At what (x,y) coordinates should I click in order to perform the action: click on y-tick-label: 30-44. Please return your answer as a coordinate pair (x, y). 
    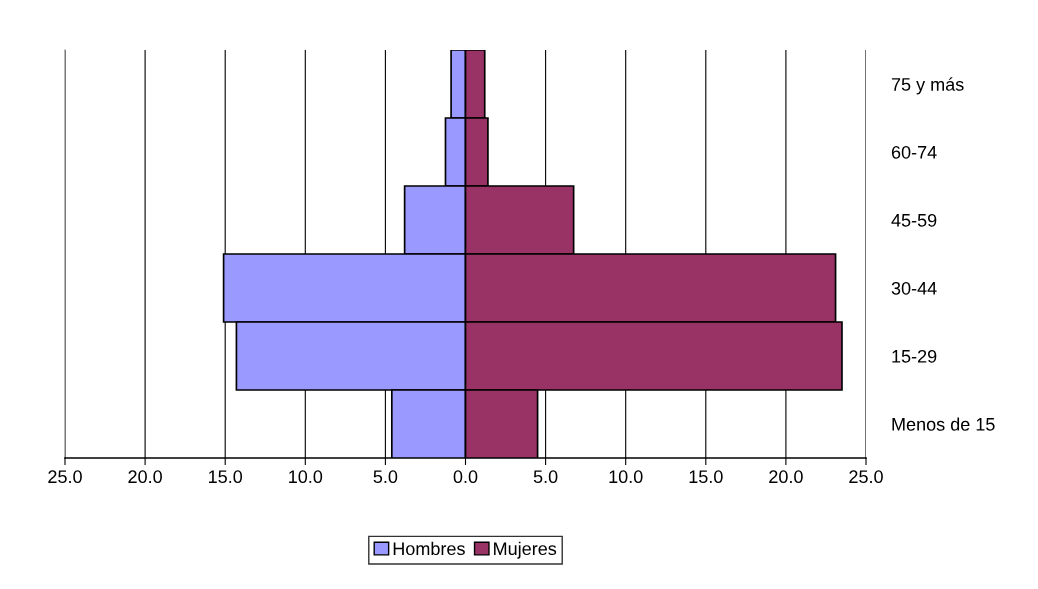
    Looking at the image, I should click on (914, 288).